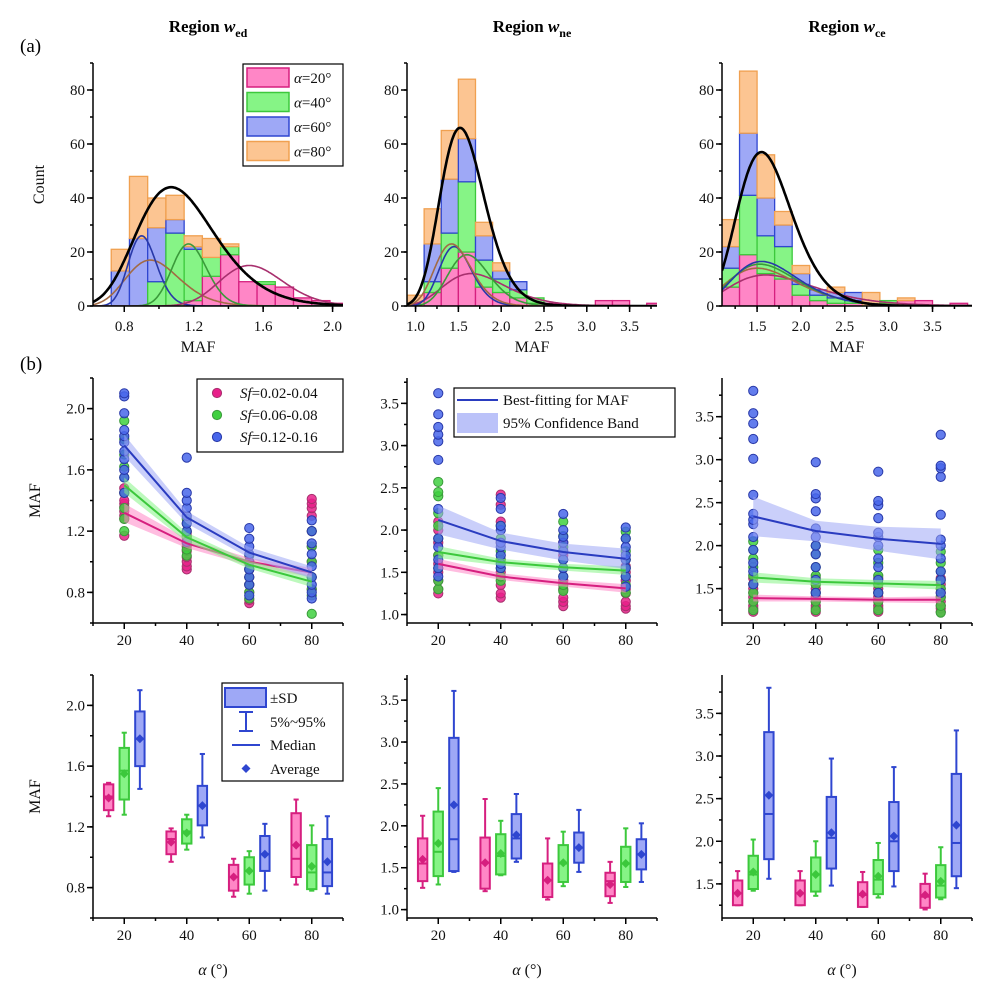 The width and height of the screenshot is (1000, 996). I want to click on x-tick-label: 0.8, so click(124, 327).